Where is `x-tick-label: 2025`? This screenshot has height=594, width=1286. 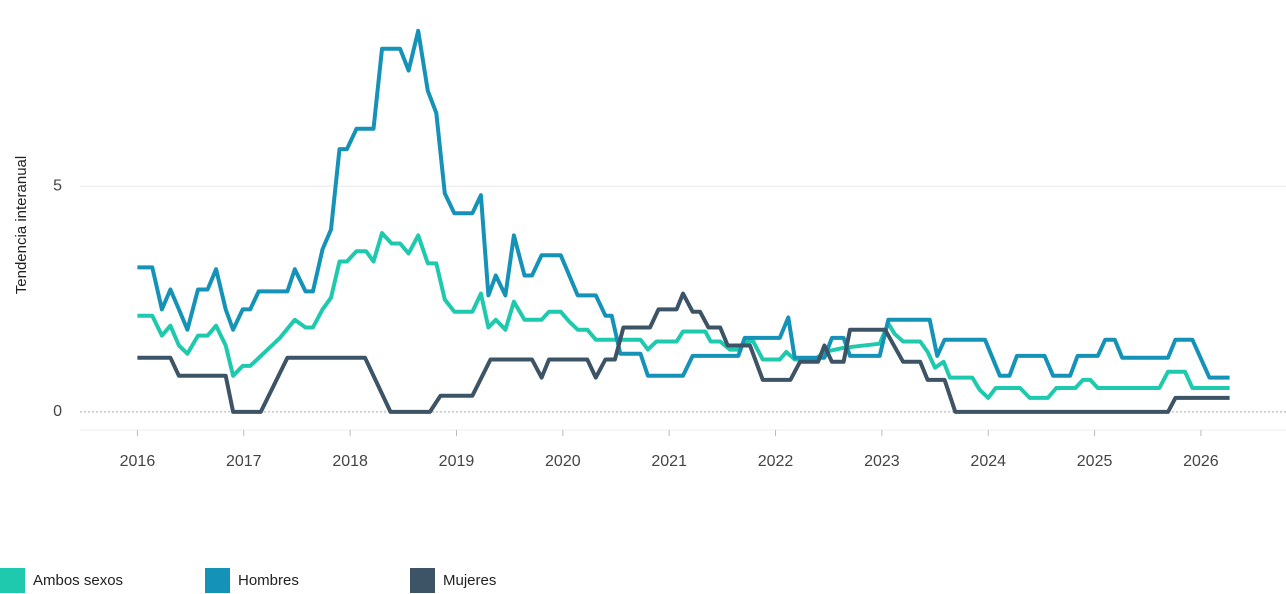 x-tick-label: 2025 is located at coordinates (1095, 461).